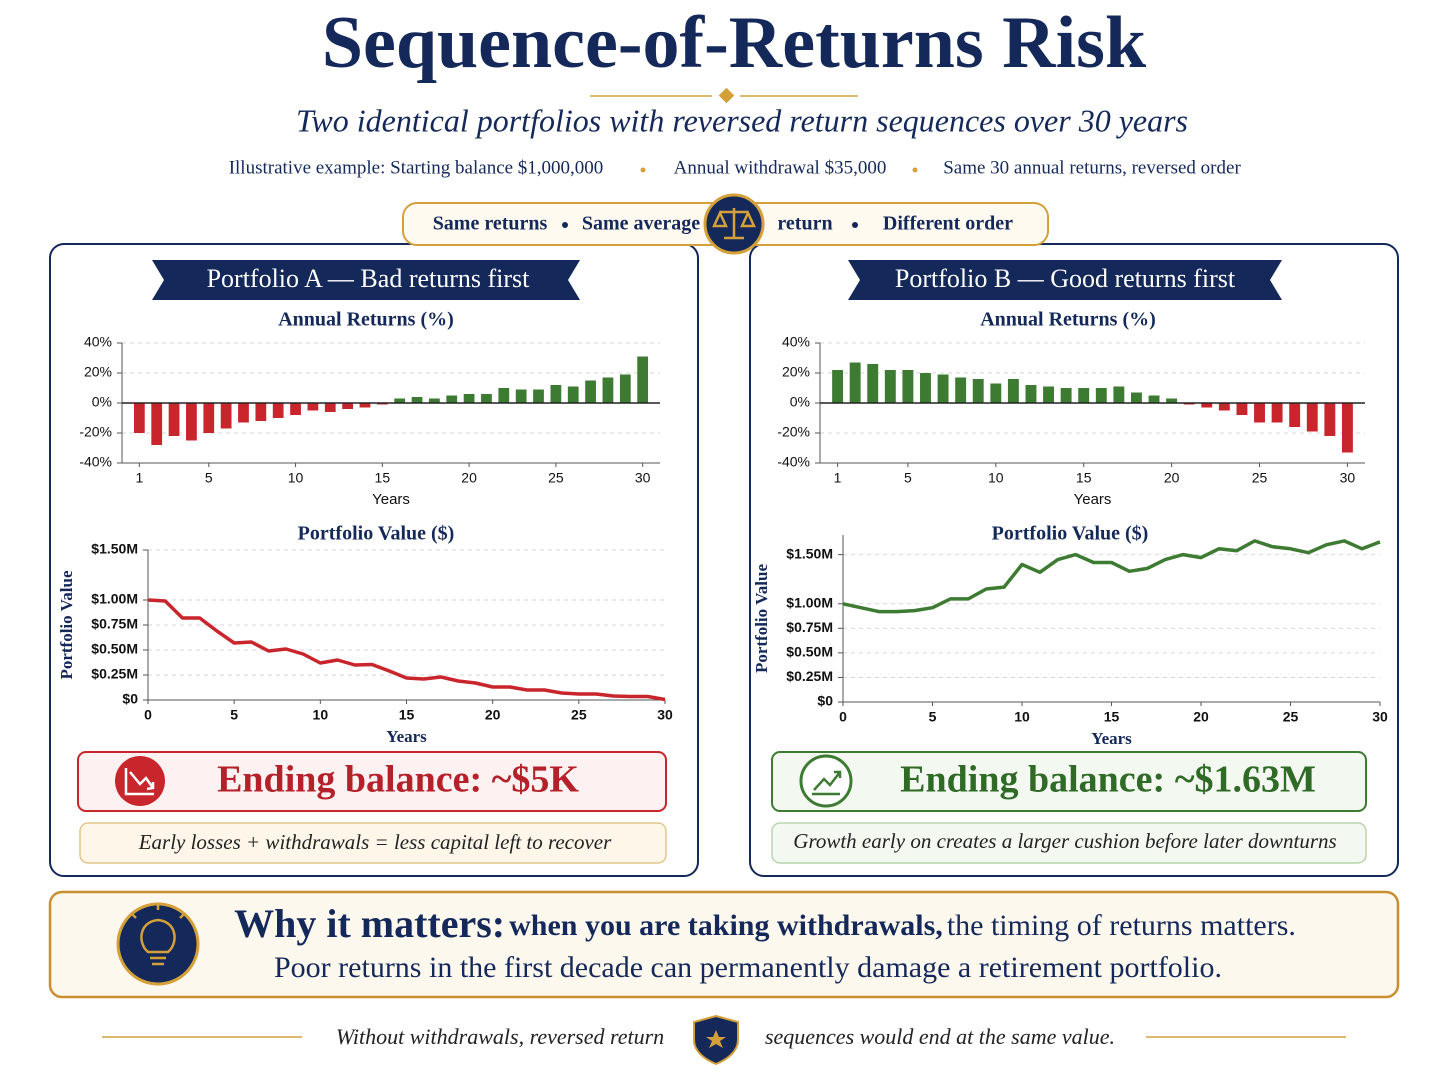  I want to click on y-tick-label: $0.50M, so click(809, 652).